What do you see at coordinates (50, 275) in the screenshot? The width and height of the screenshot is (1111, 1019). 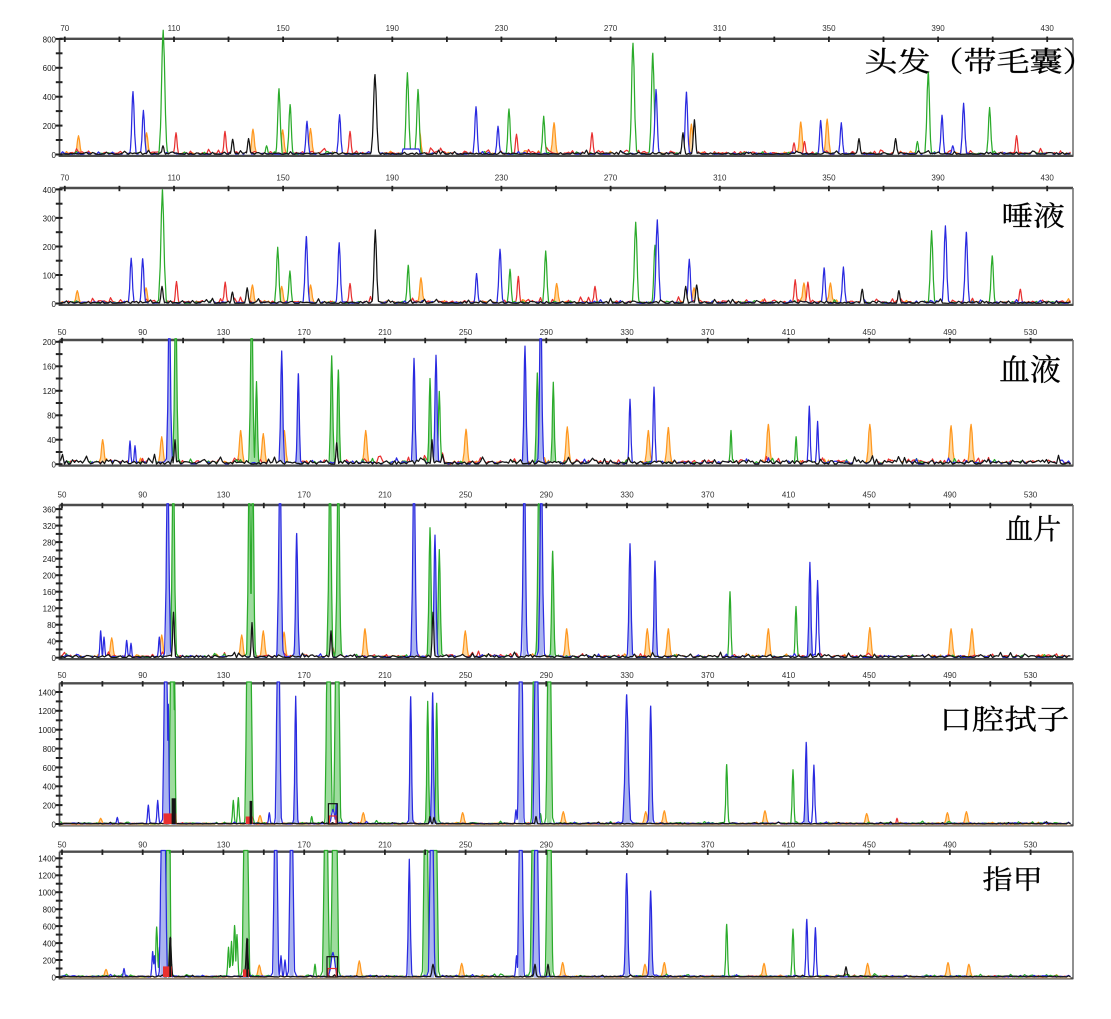 I see `svg-text: 100` at bounding box center [50, 275].